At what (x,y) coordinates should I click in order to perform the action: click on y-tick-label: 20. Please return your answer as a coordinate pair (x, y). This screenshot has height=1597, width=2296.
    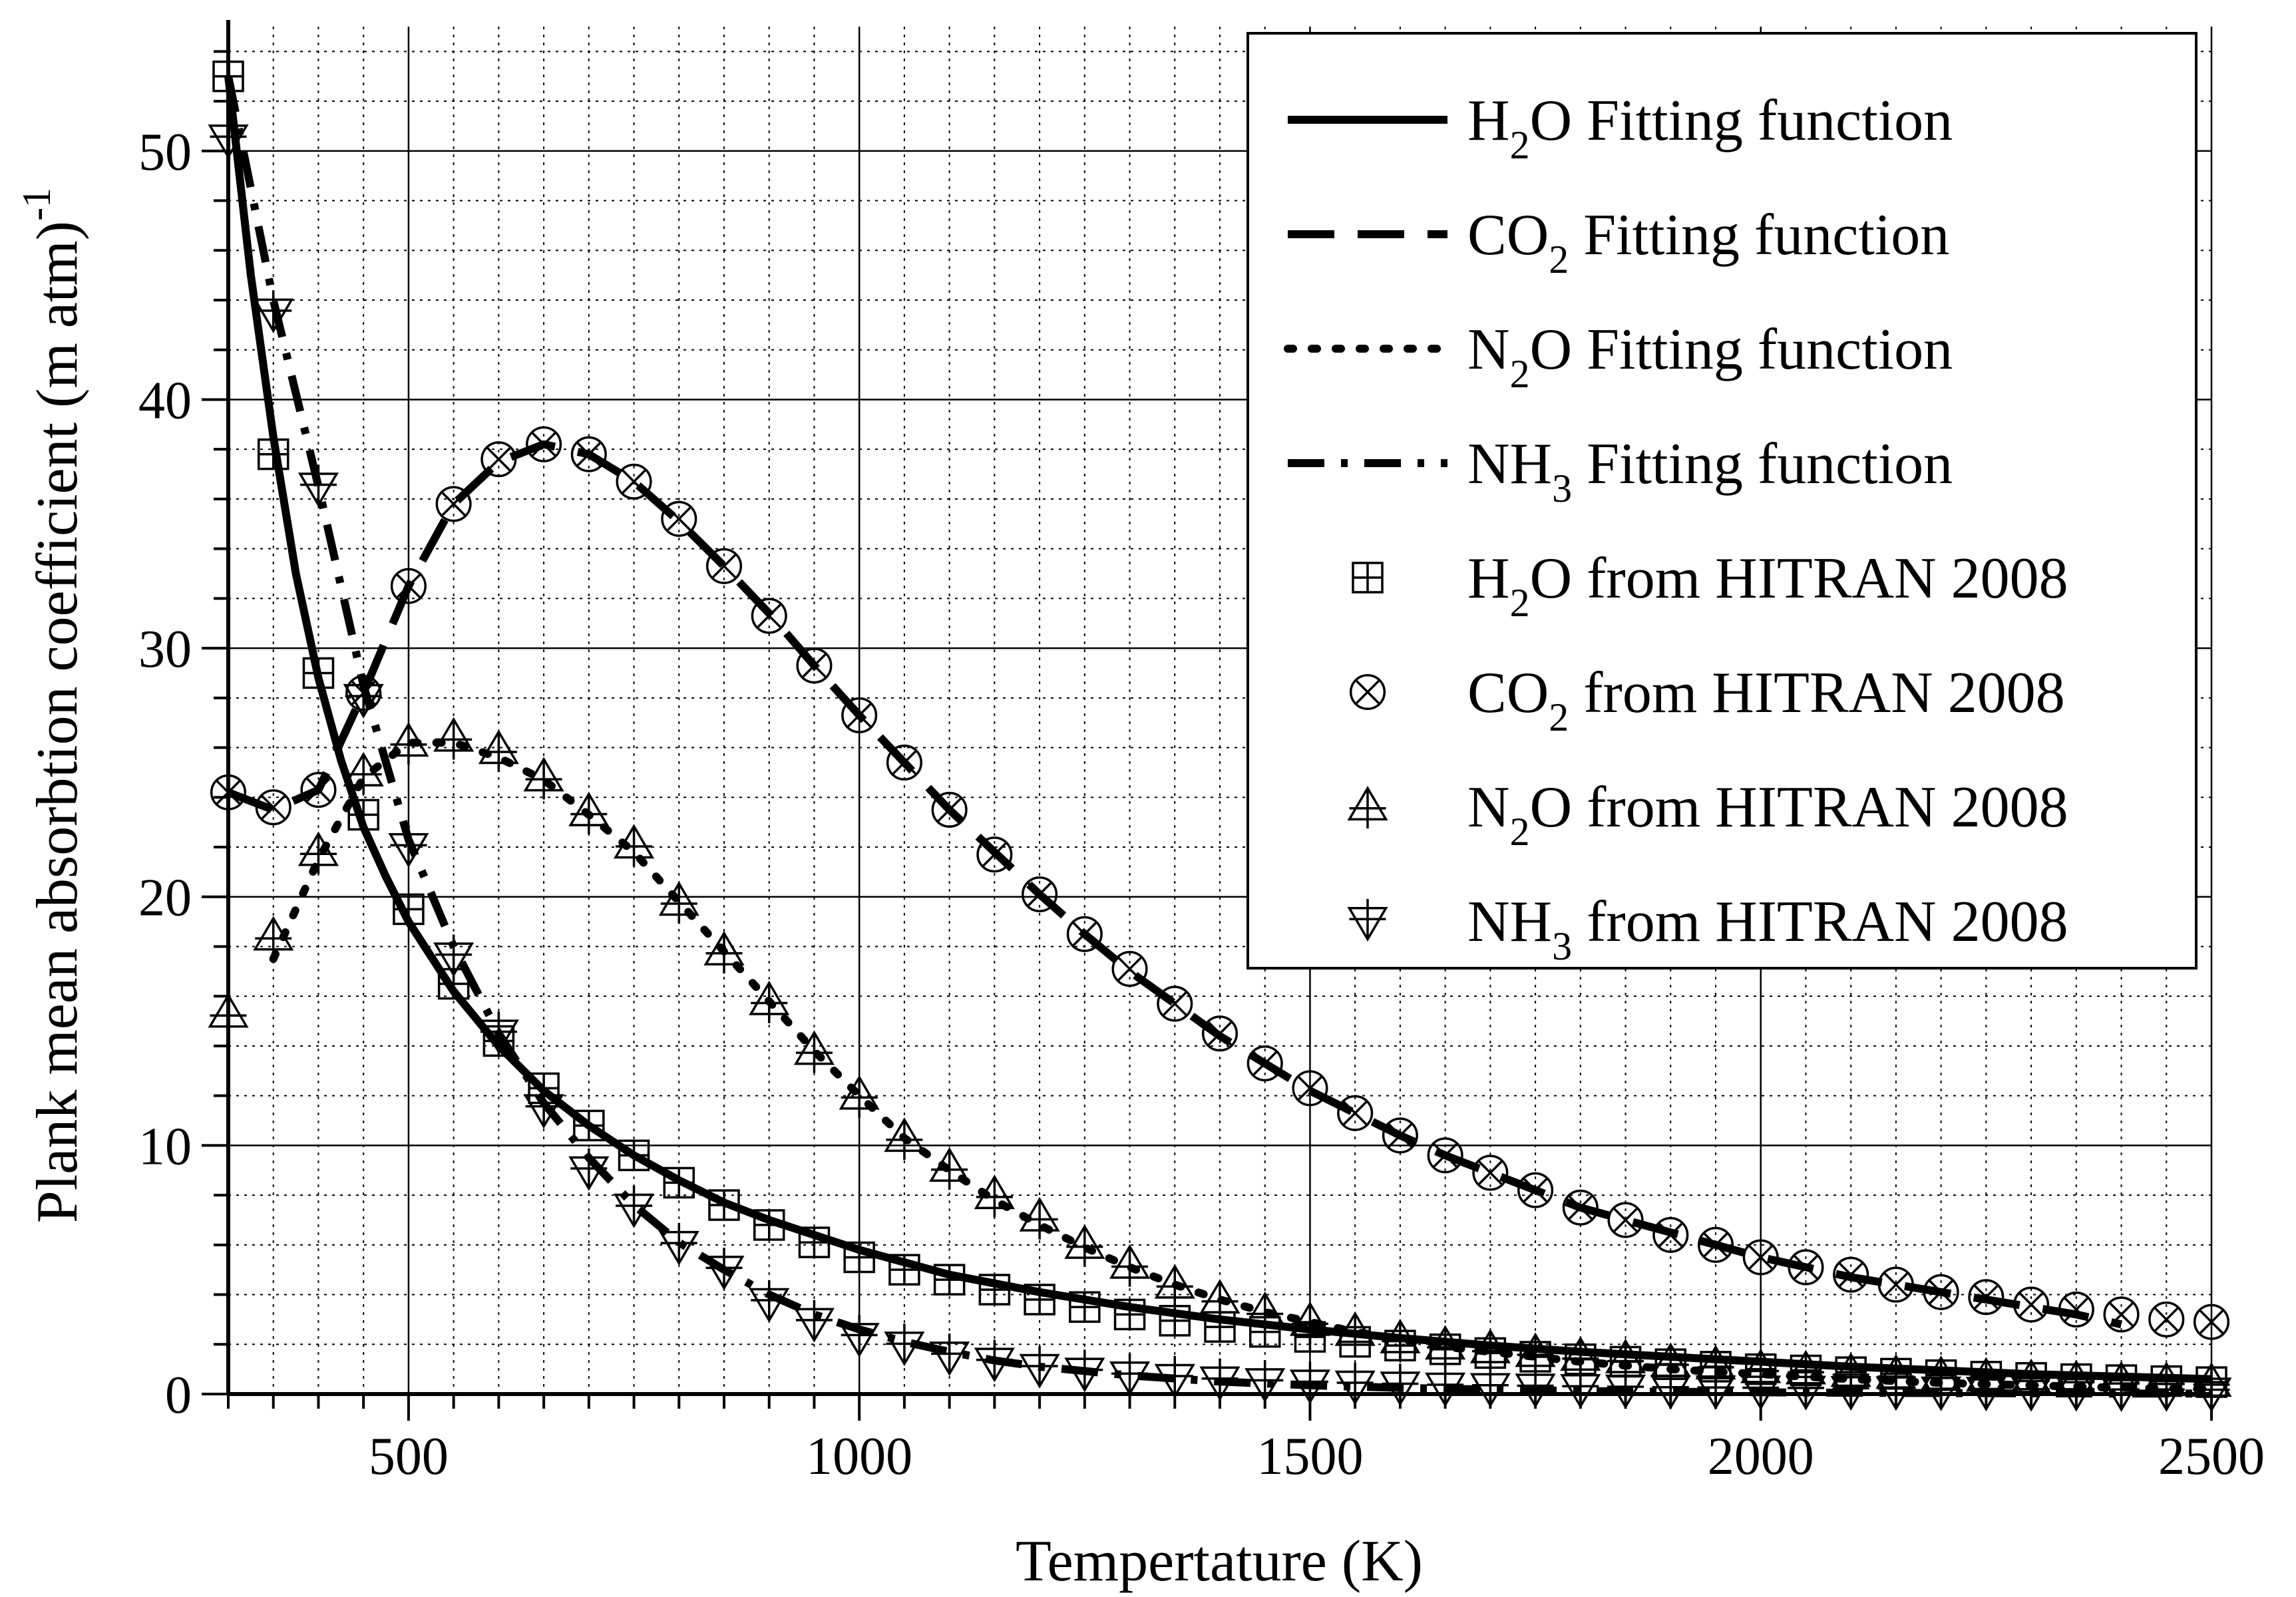
    Looking at the image, I should click on (165, 898).